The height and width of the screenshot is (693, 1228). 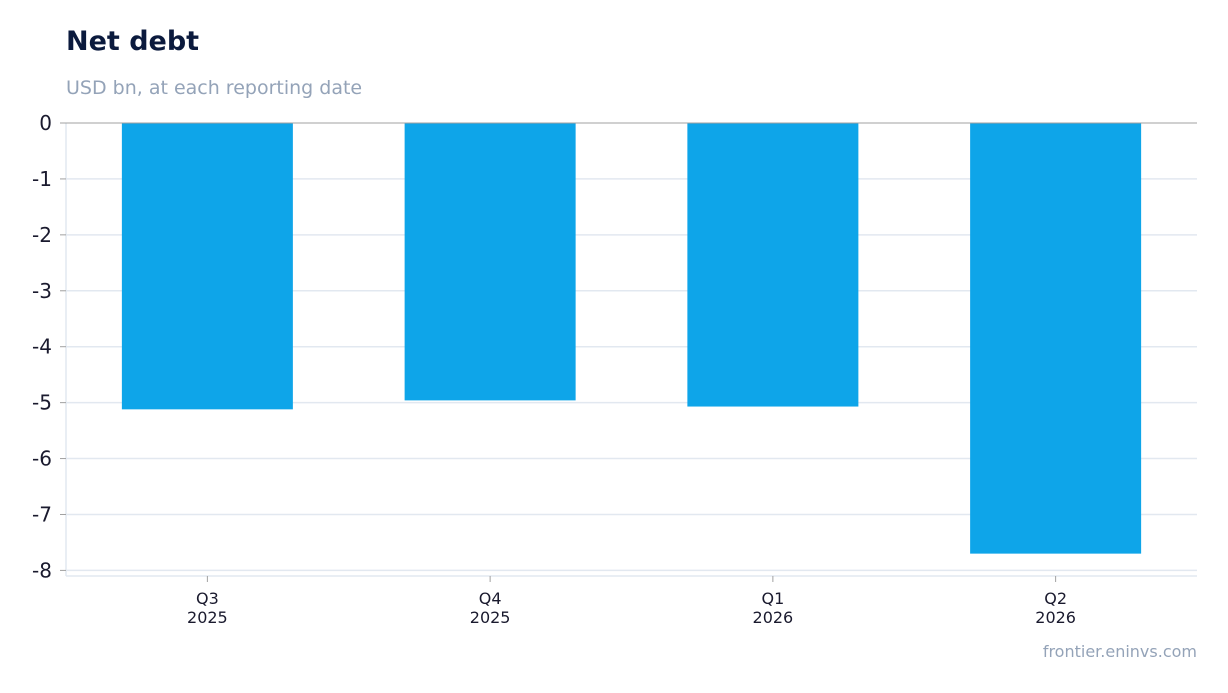 I want to click on x-tick-label: Q4 2025, so click(x=490, y=608).